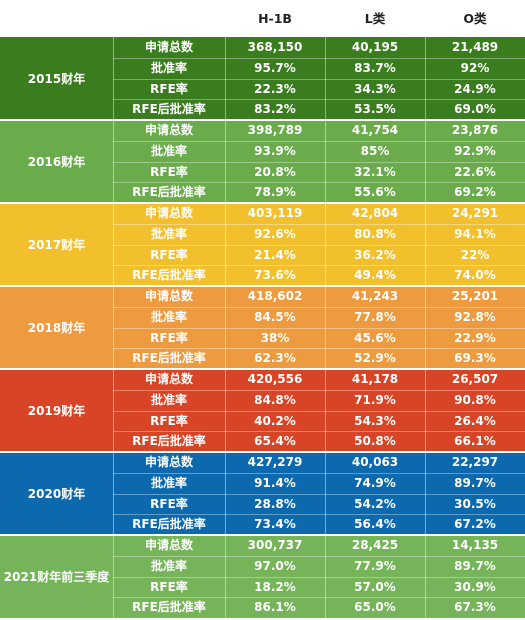  I want to click on value-cell-l: 56.4%, so click(375, 524).